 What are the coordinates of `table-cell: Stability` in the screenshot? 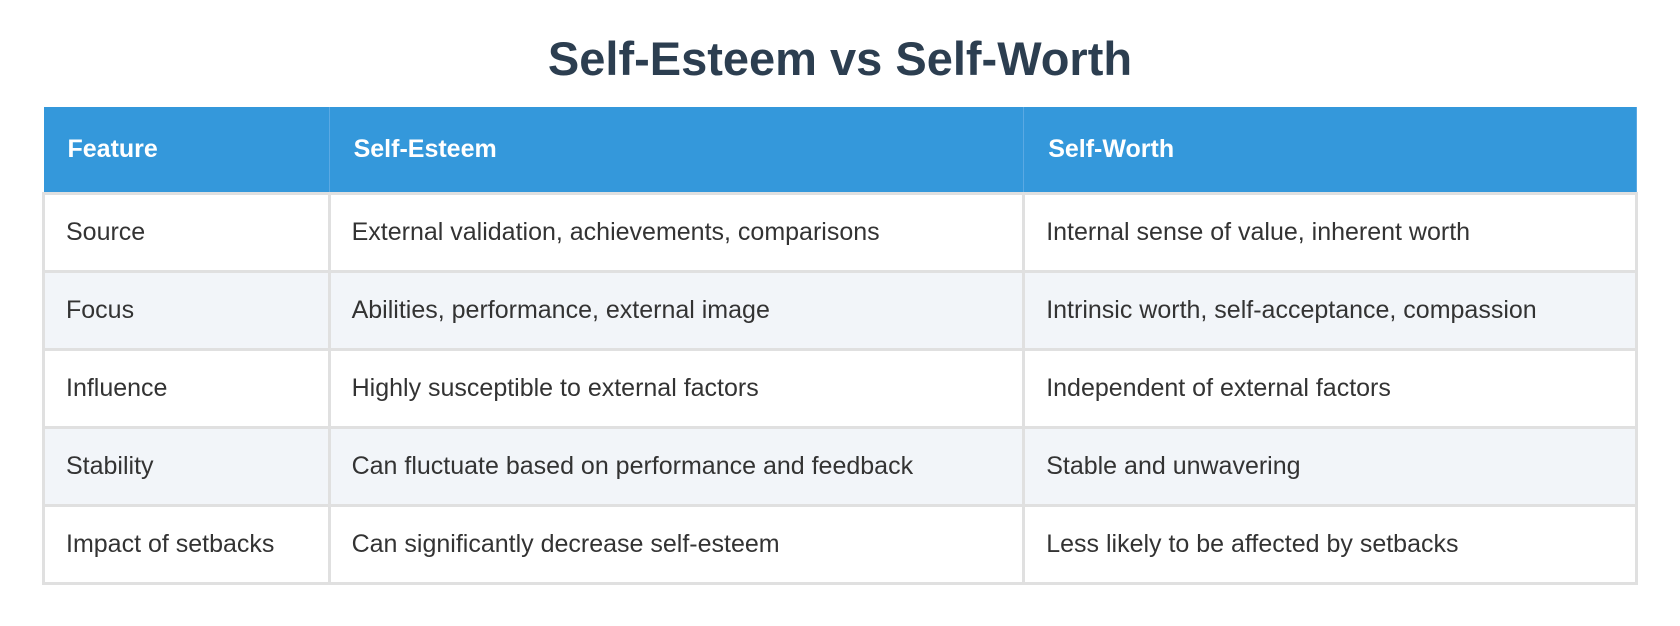 It's located at (186, 466).